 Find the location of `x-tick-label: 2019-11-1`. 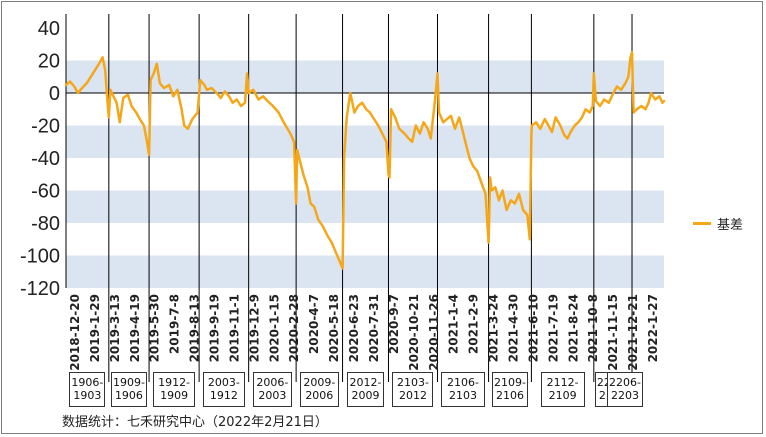

x-tick-label: 2019-11-1 is located at coordinates (234, 328).